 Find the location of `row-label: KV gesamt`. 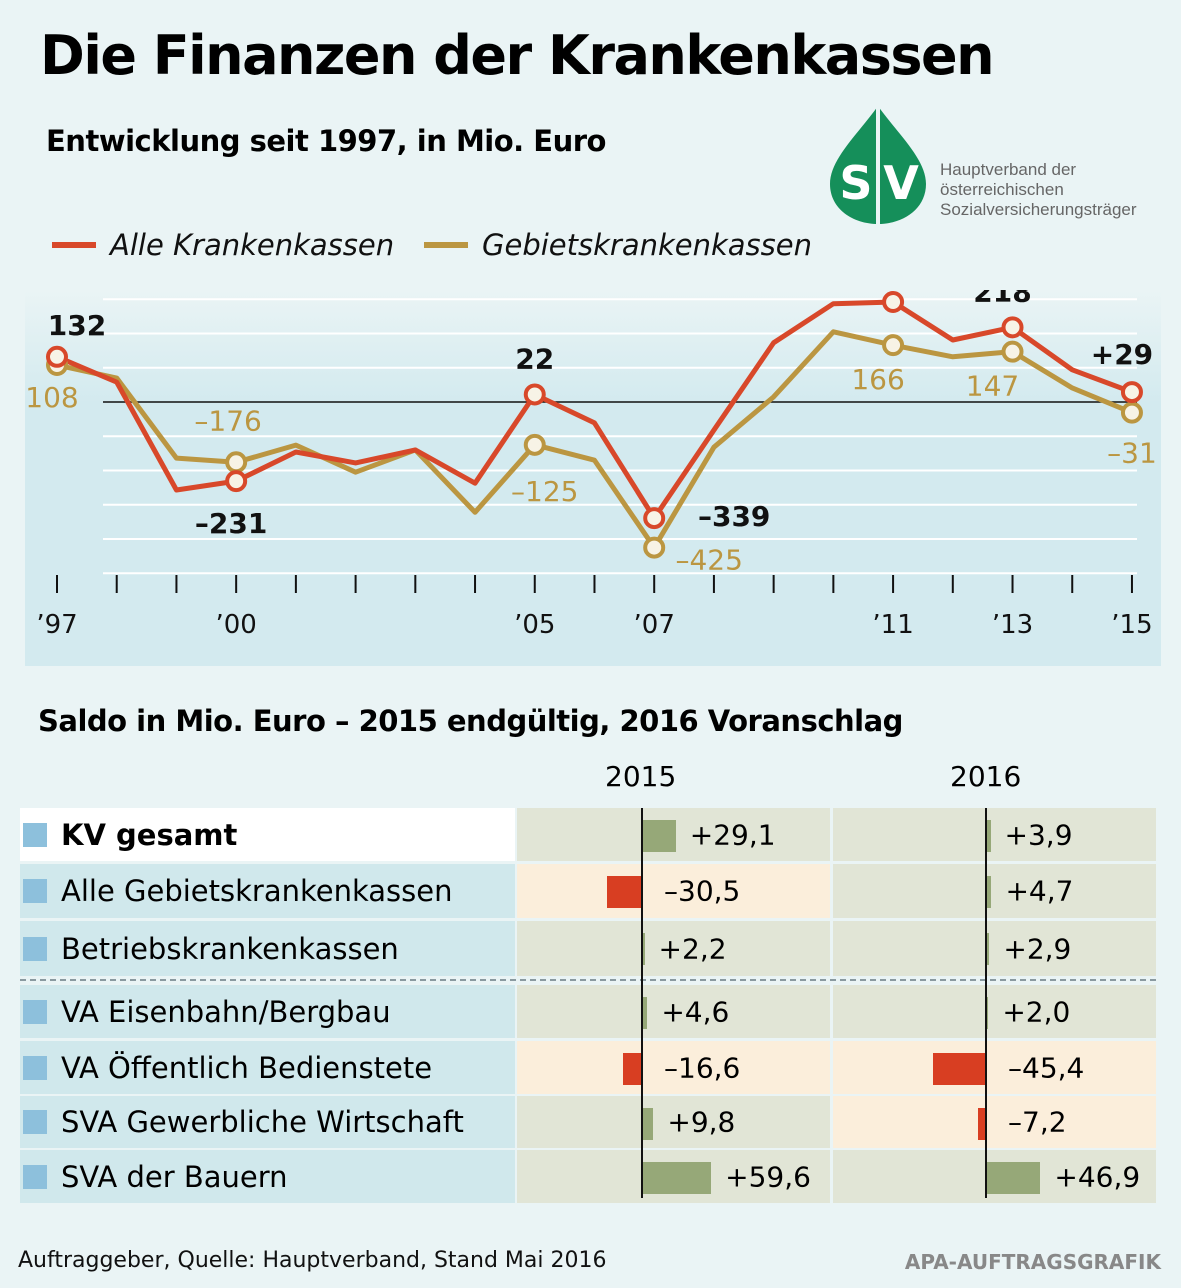

row-label: KV gesamt is located at coordinates (267, 834).